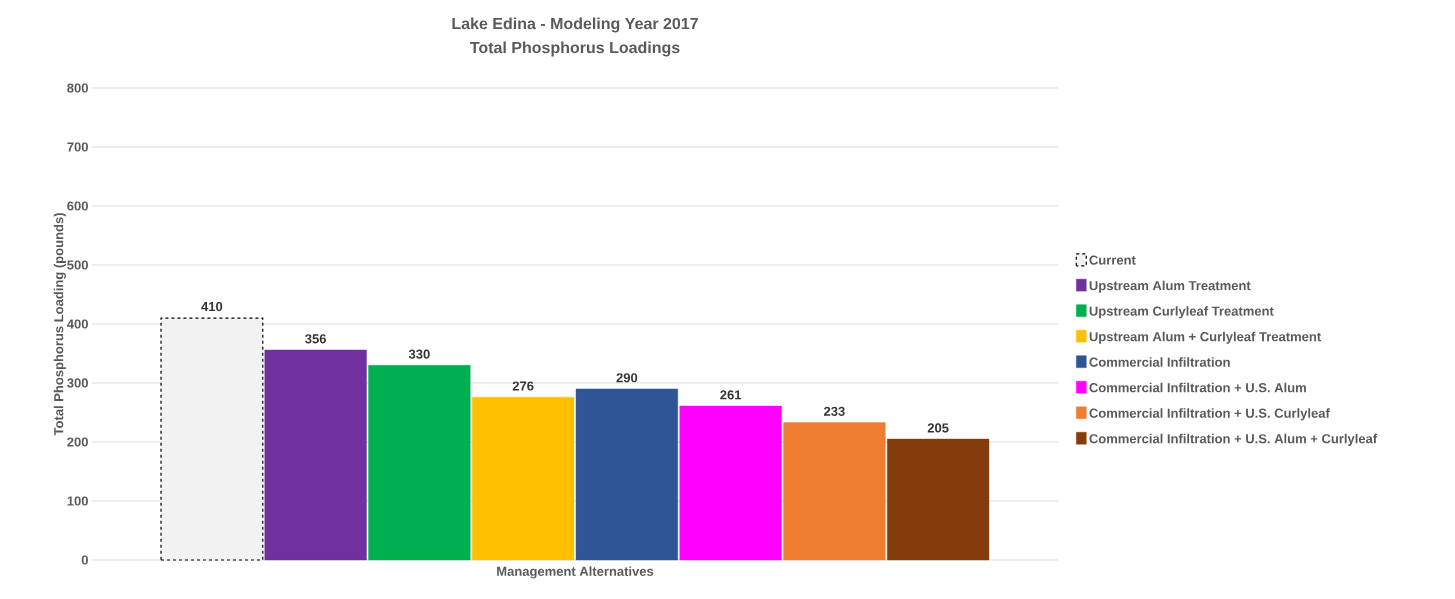  I want to click on y-tick-label: 0, so click(84, 560).